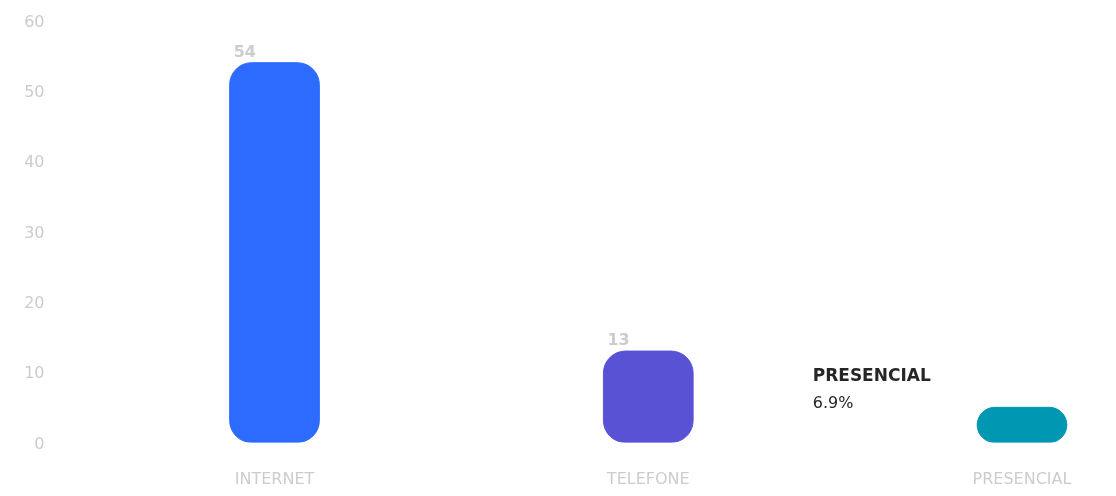 The image size is (1116, 496). Describe the element at coordinates (833, 402) in the screenshot. I see `annotation: 6.9%` at that location.